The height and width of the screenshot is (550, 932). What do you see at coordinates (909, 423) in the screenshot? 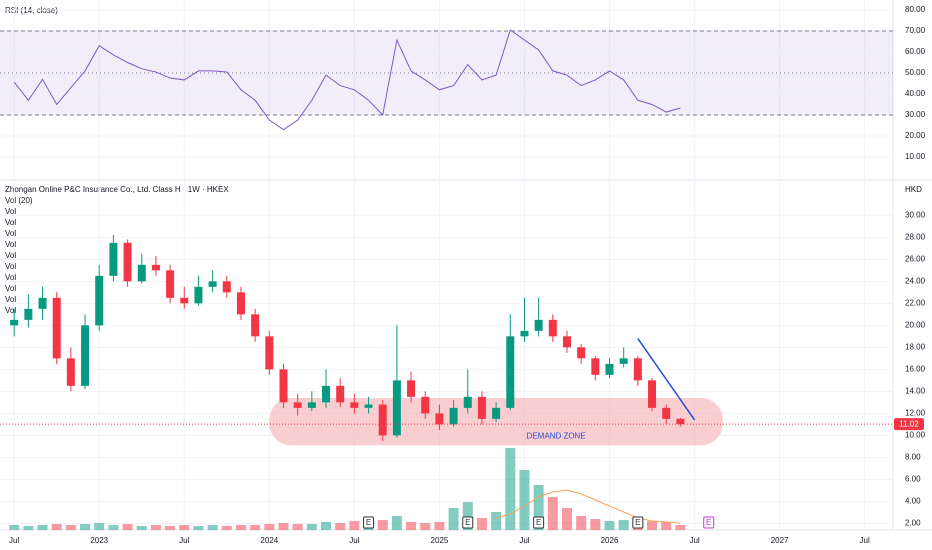
I see `last-price-label: 11.02` at bounding box center [909, 423].